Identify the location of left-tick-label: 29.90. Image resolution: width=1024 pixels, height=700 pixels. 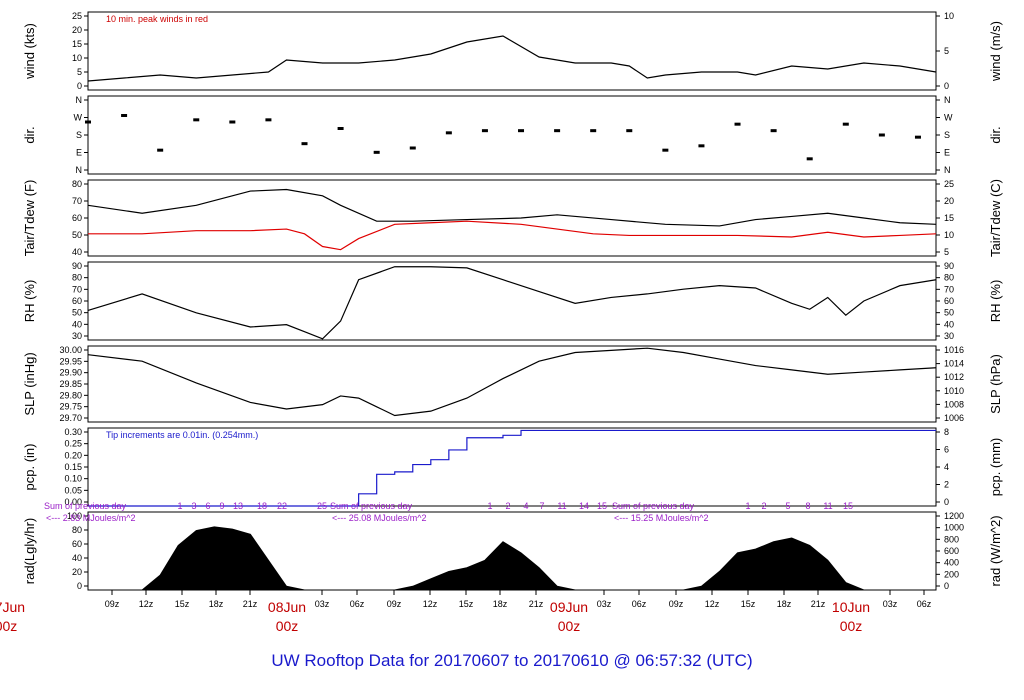
(70, 373).